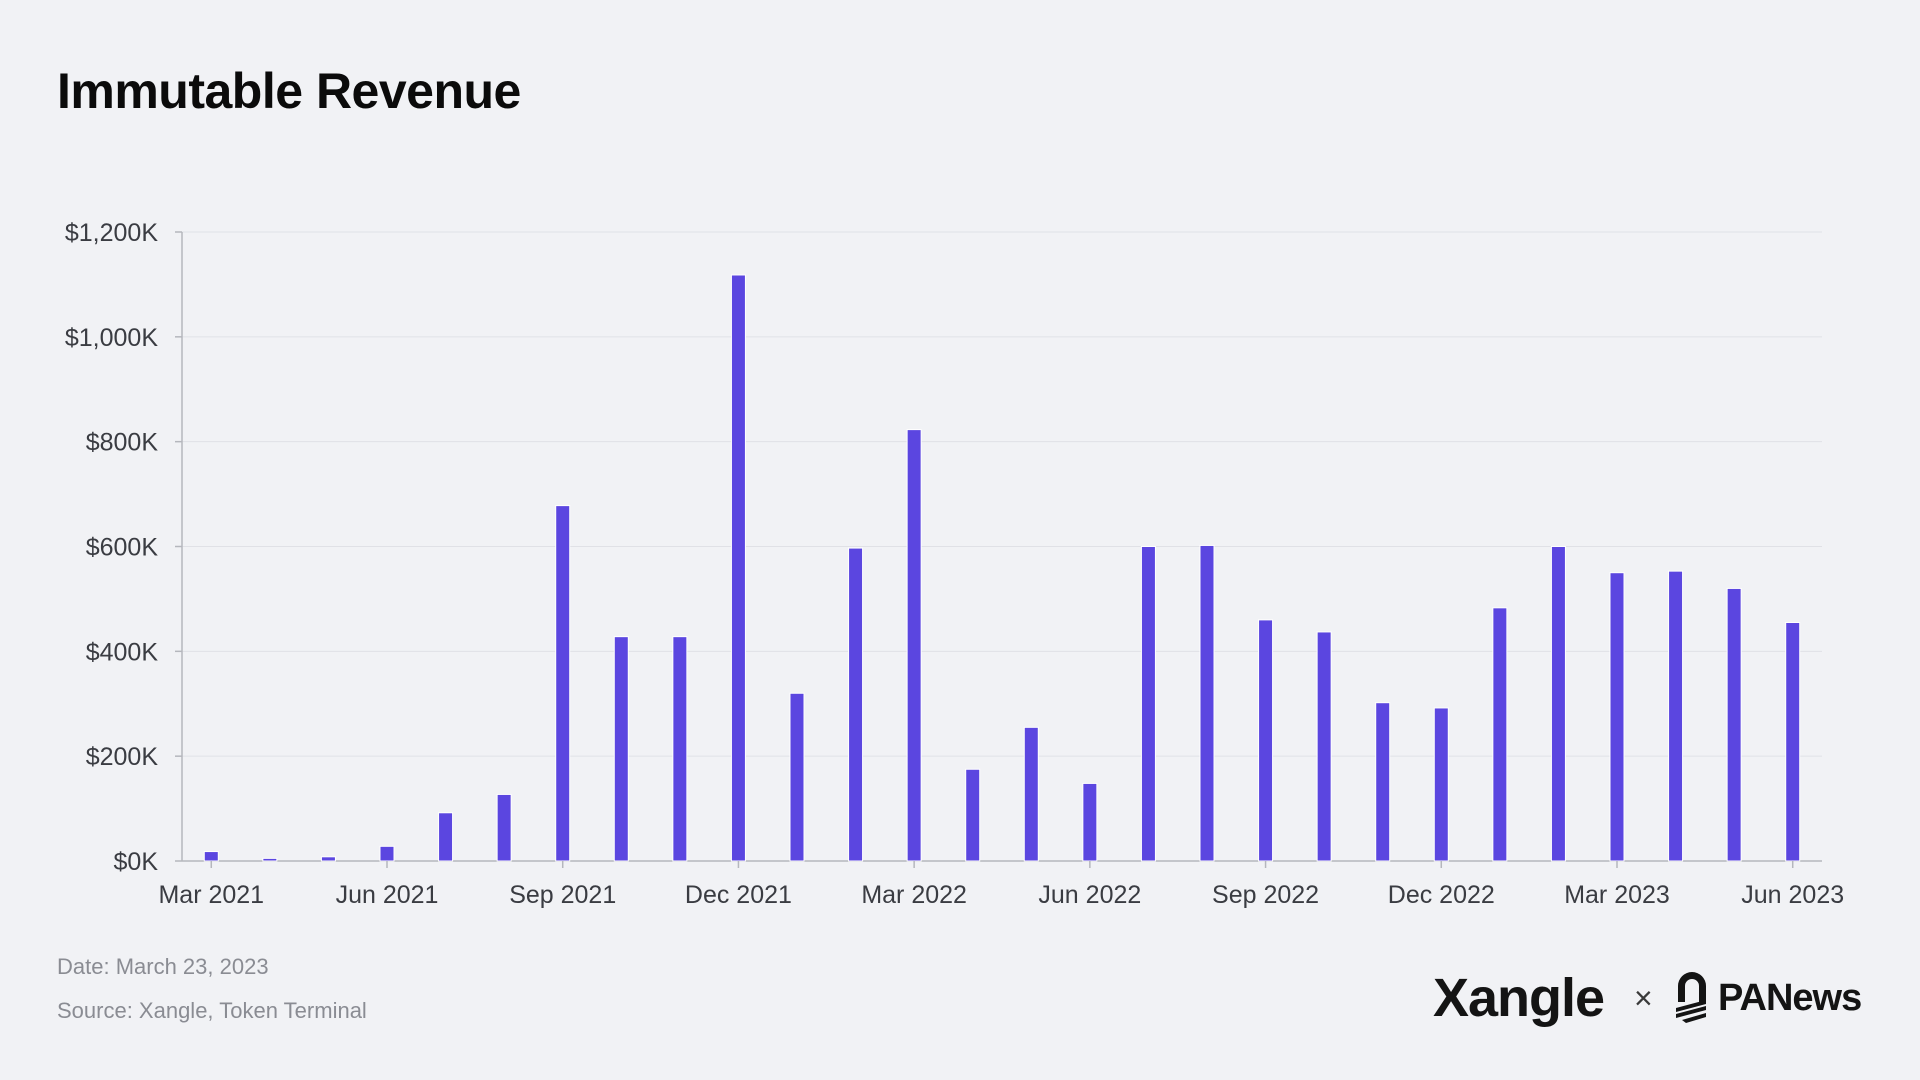  Describe the element at coordinates (680, 749) in the screenshot. I see `bar-nov-2021` at that location.